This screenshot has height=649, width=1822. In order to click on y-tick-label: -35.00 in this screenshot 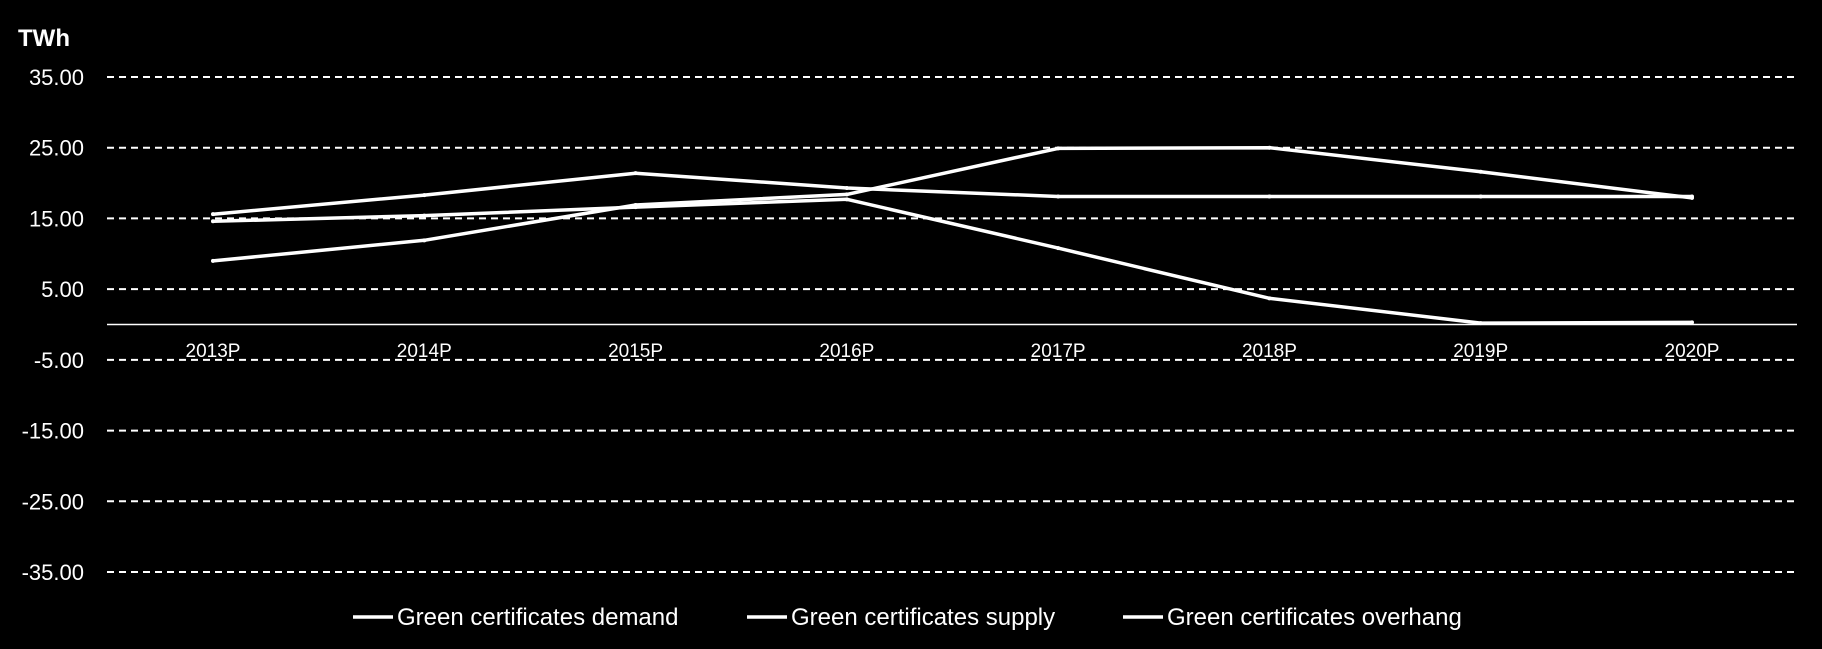, I will do `click(53, 572)`.